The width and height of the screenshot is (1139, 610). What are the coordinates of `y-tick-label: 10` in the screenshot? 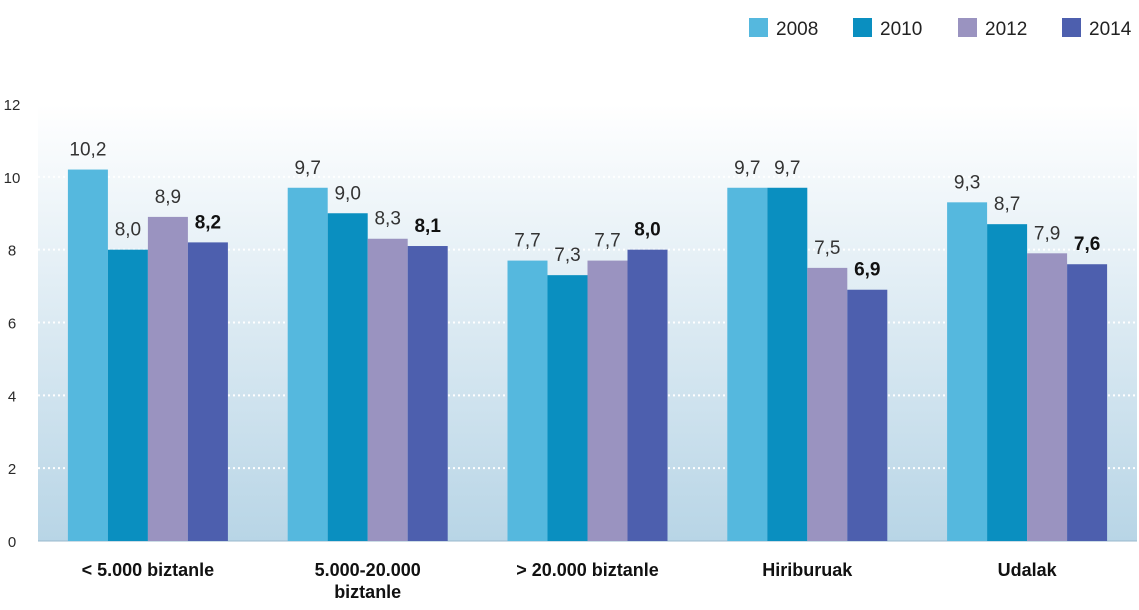 It's located at (12, 178).